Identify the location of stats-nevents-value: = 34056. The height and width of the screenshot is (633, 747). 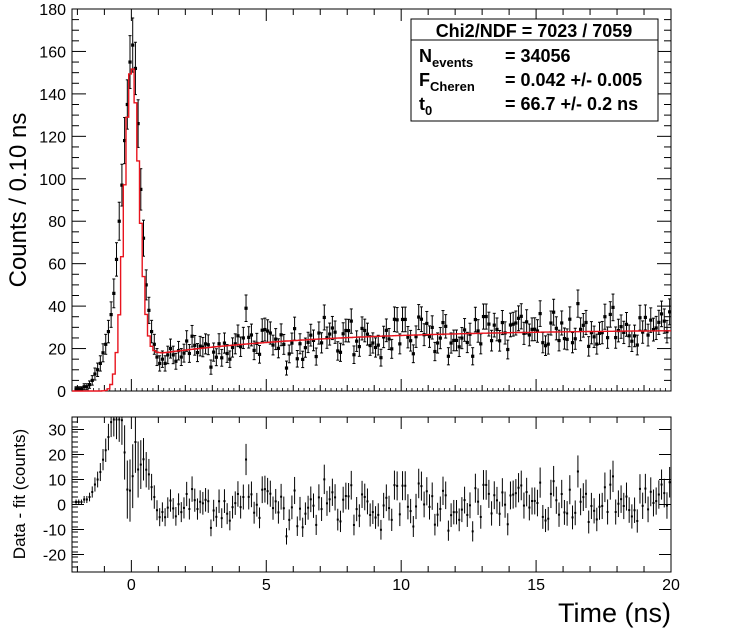
(538, 56).